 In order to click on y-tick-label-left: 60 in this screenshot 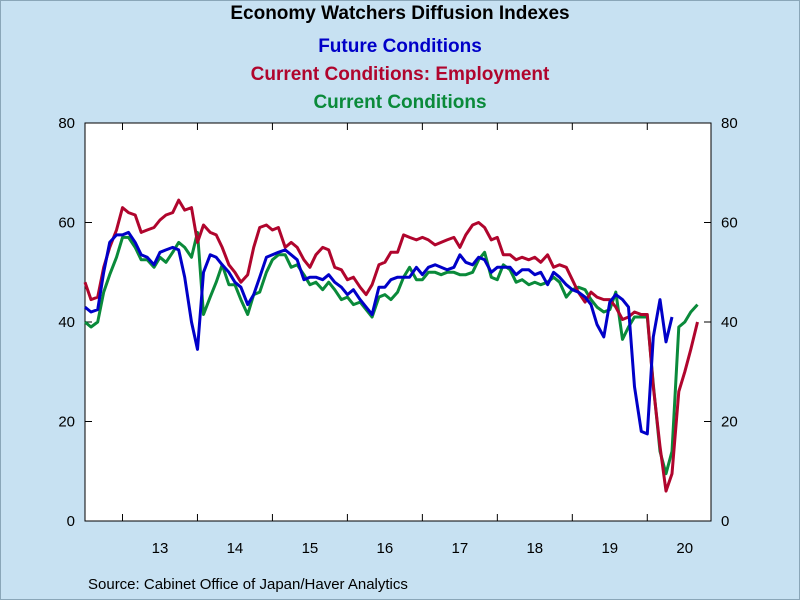, I will do `click(66, 223)`.